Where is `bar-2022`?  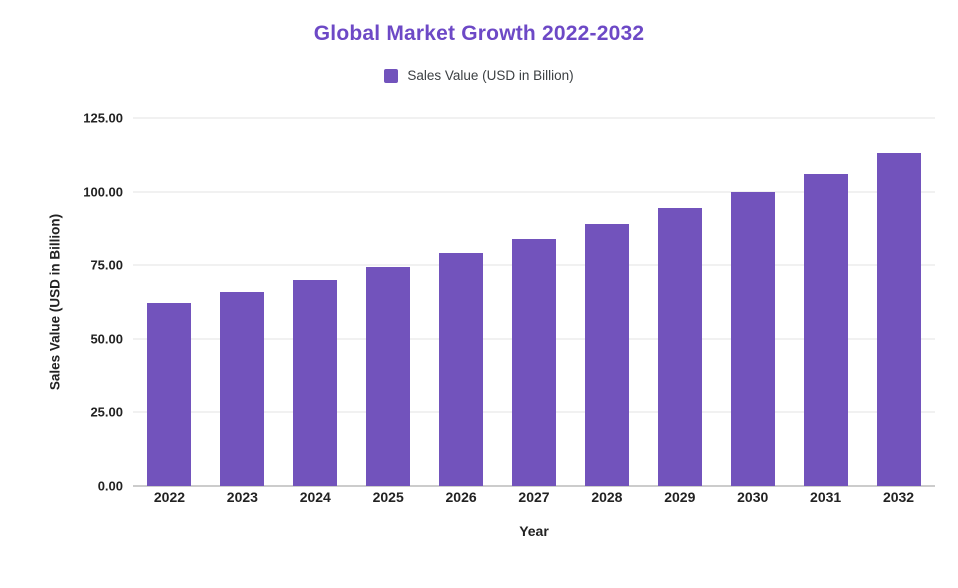
bar-2022 is located at coordinates (169, 394).